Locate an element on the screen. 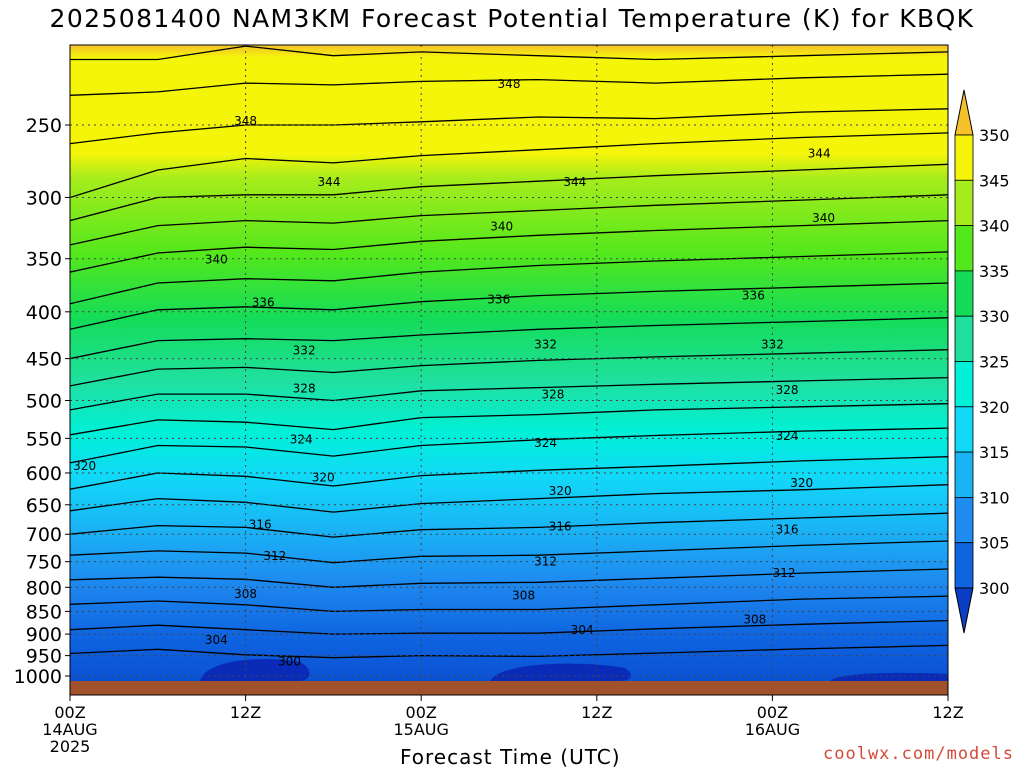  colorbar-label: 340 is located at coordinates (994, 226).